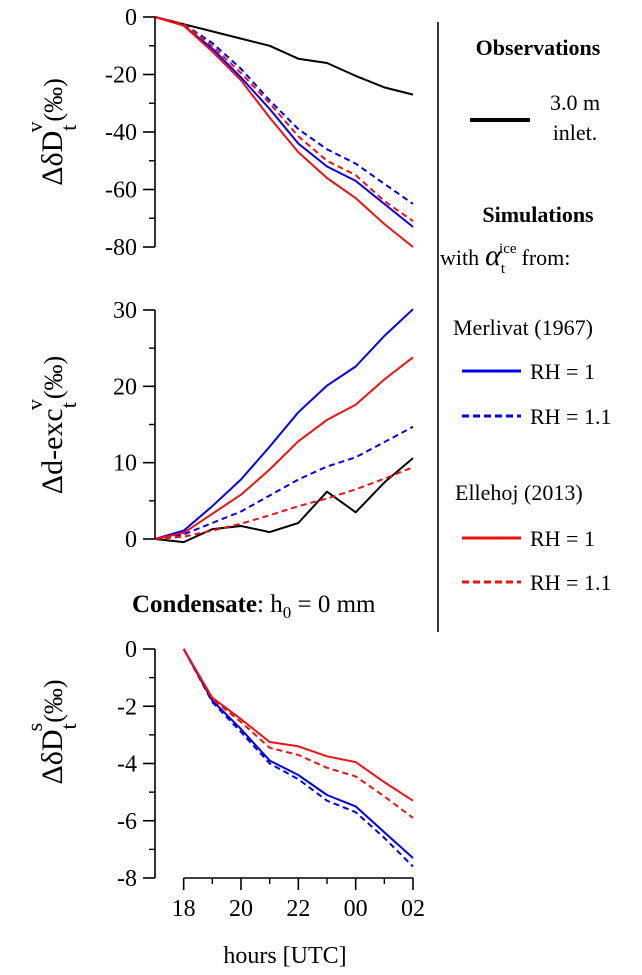  What do you see at coordinates (562, 371) in the screenshot?
I see `legend-merlivat-rh1: RH = 1` at bounding box center [562, 371].